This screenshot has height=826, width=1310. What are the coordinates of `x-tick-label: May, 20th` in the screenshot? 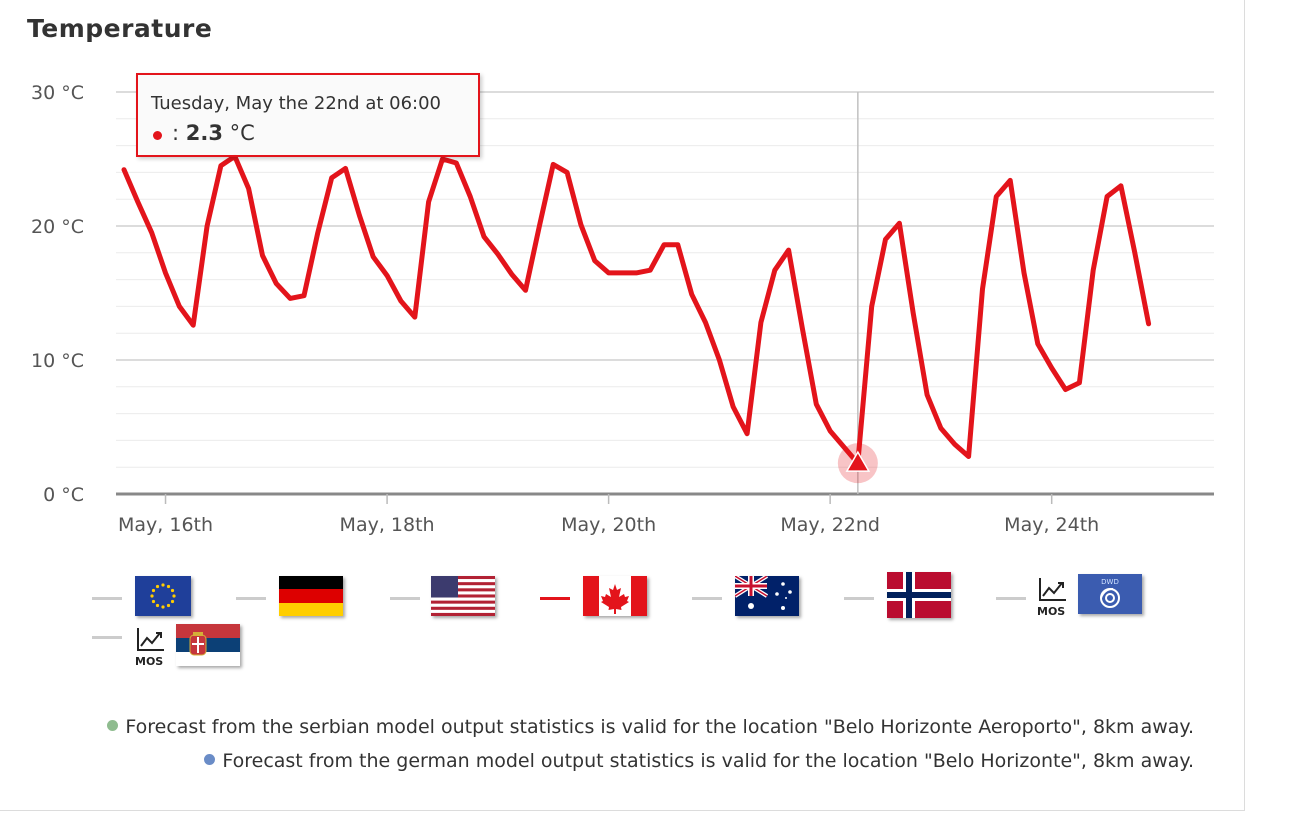 It's located at (608, 525).